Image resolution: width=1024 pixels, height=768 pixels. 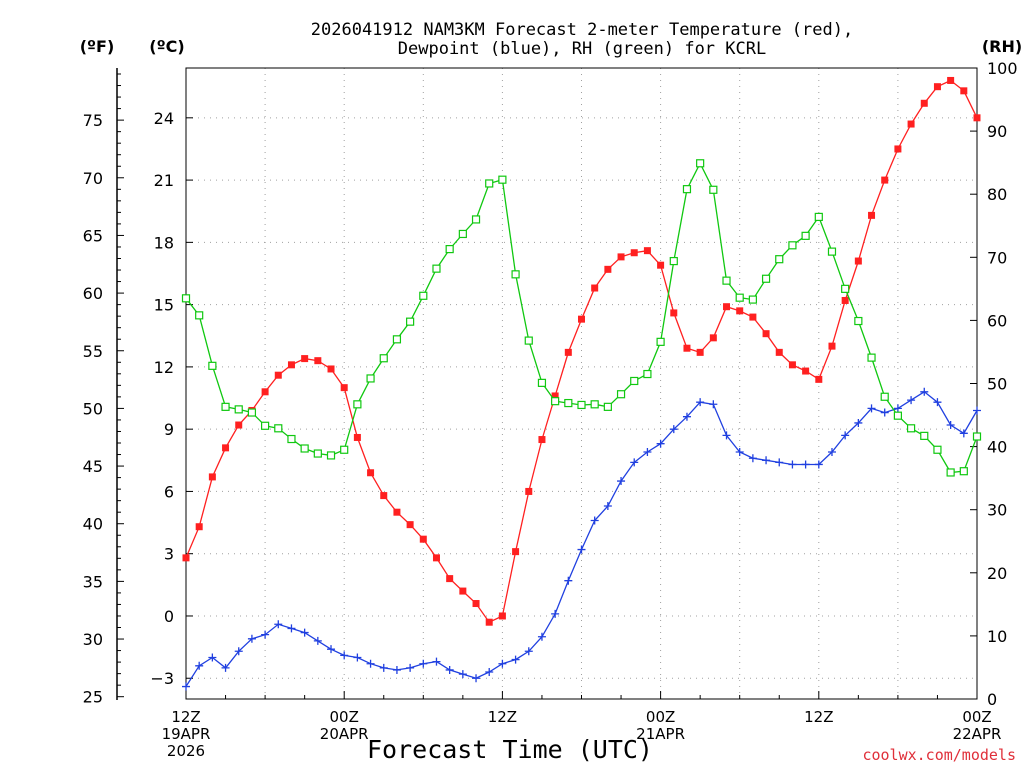 I want to click on x-tick-label: 19APR, so click(x=186, y=734).